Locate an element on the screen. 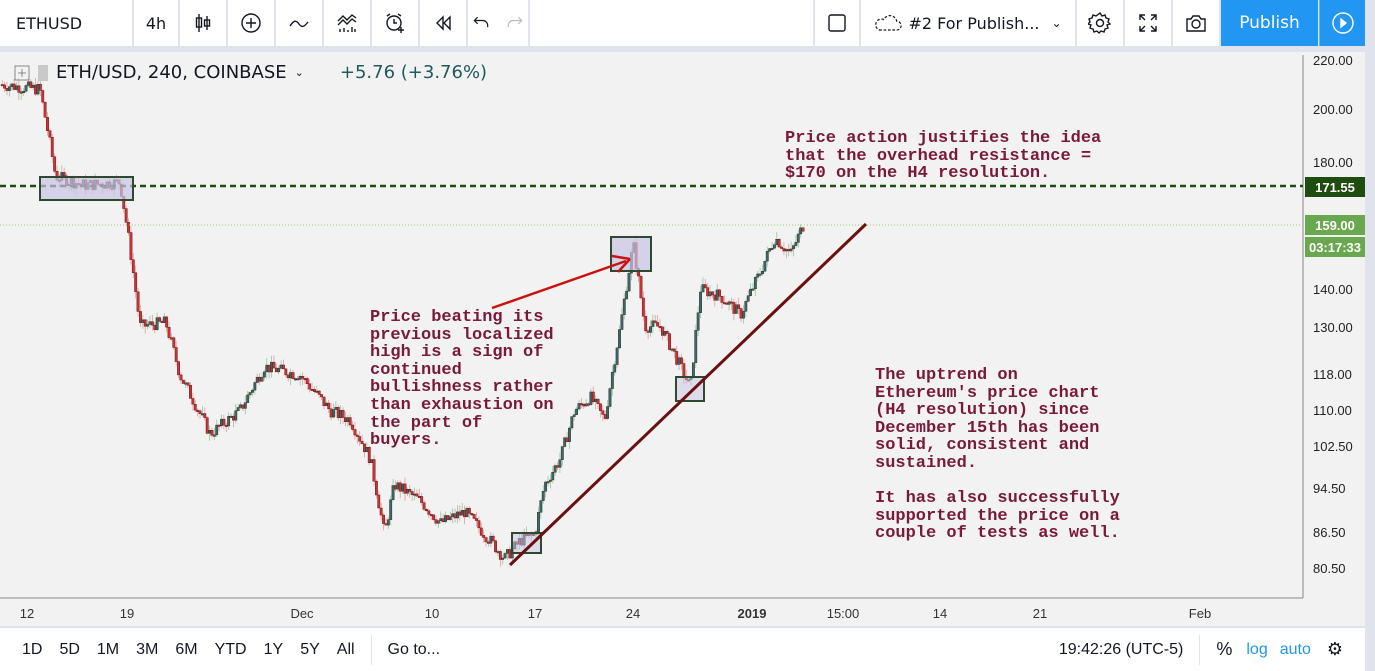  symbol-search: ETHUSD is located at coordinates (66, 23).